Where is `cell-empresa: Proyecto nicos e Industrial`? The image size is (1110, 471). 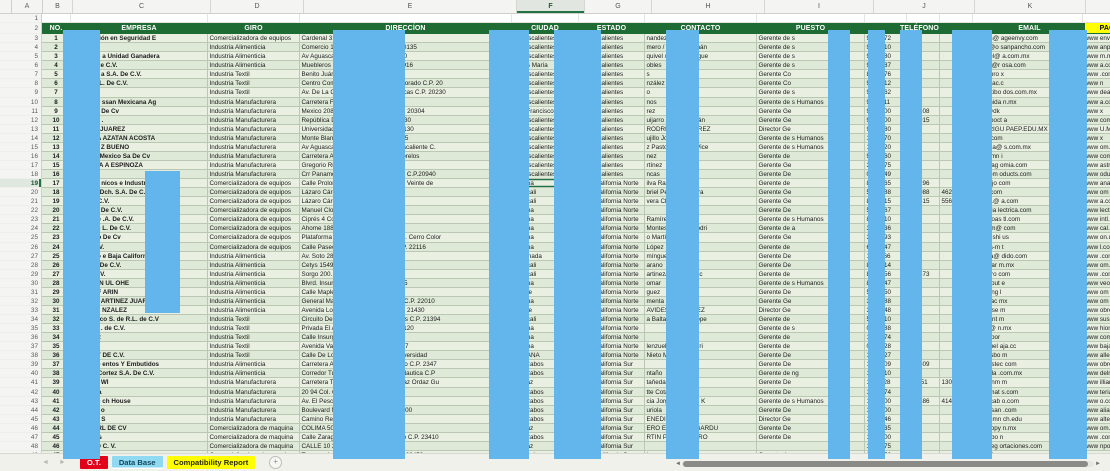 cell-empresa: Proyecto nicos e Industrial is located at coordinates (139, 184).